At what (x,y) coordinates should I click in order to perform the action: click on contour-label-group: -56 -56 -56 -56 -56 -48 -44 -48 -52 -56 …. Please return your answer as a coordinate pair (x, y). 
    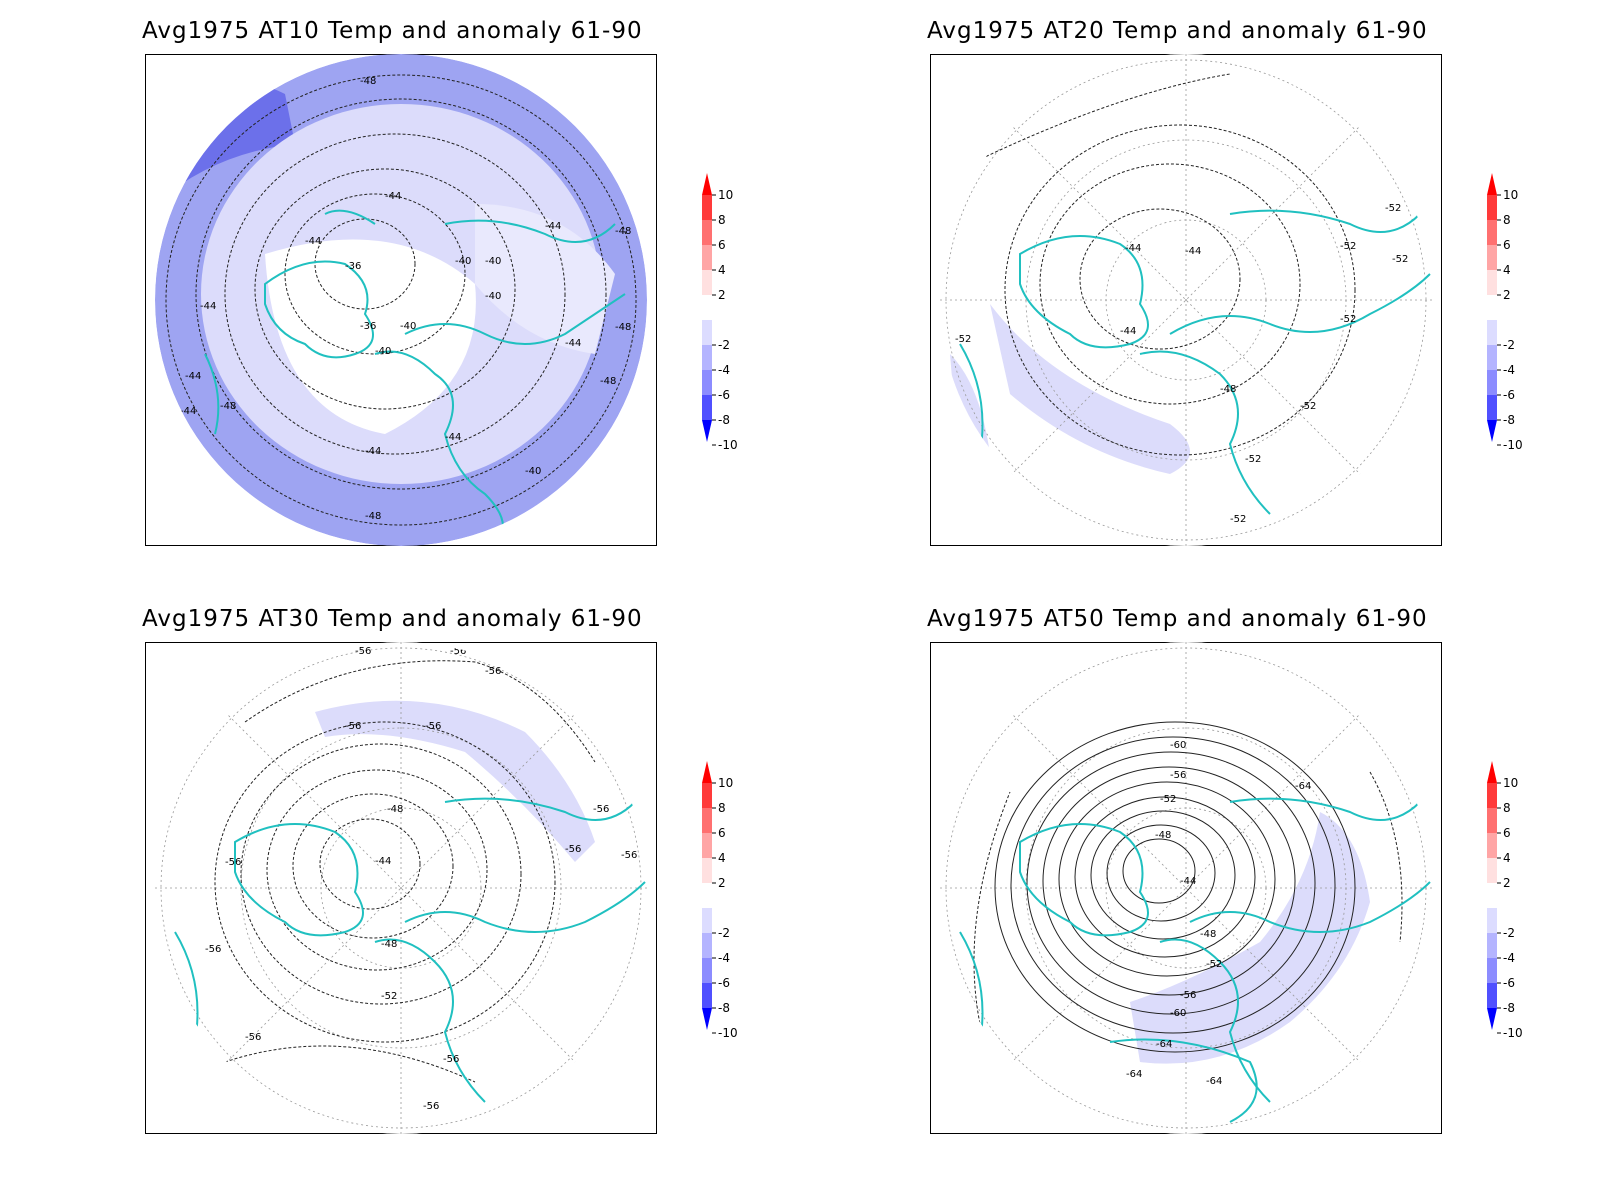
    Looking at the image, I should click on (421, 879).